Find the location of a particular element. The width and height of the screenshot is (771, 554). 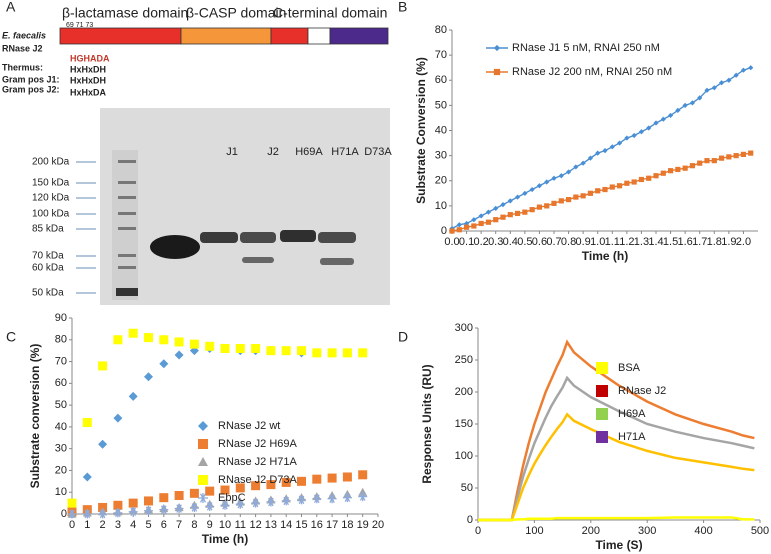

panel-letter: A is located at coordinates (11, 7).